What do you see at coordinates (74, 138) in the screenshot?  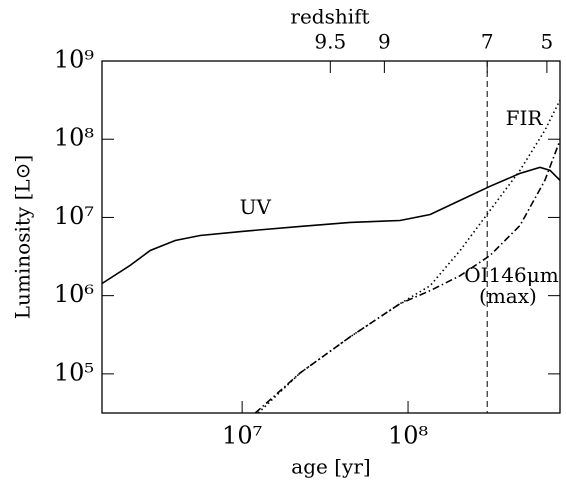 I see `y-tick-label: 10⁸` at bounding box center [74, 138].